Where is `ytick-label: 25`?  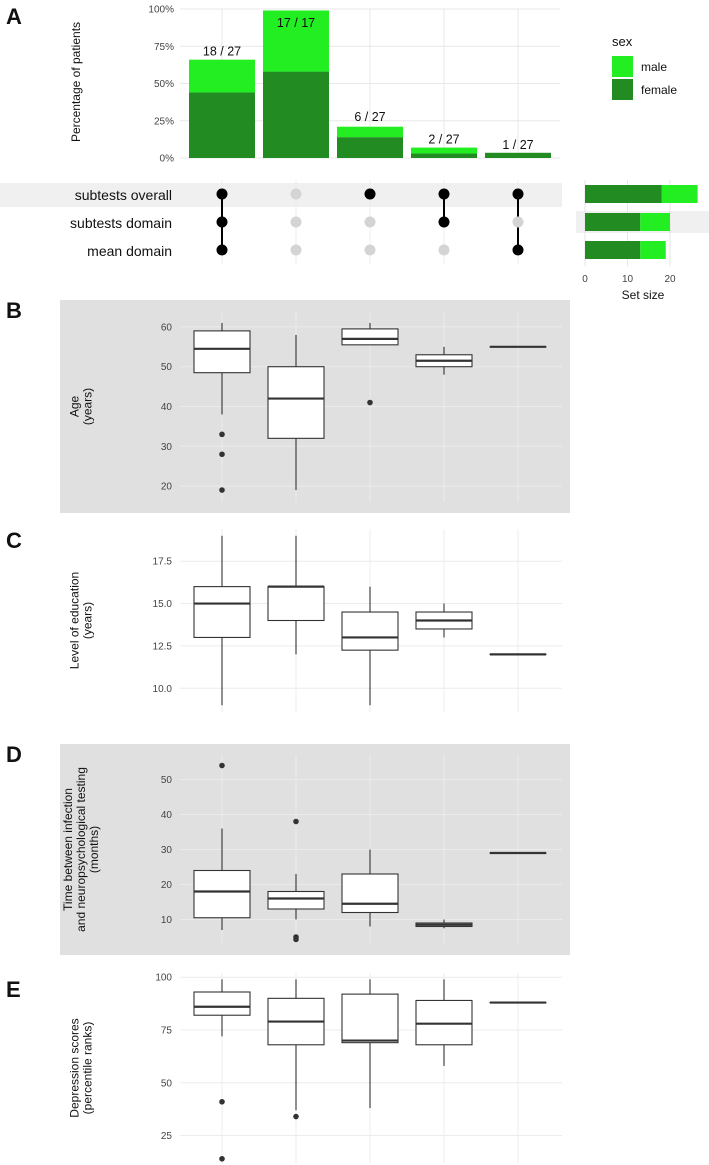 ytick-label: 25 is located at coordinates (167, 1136).